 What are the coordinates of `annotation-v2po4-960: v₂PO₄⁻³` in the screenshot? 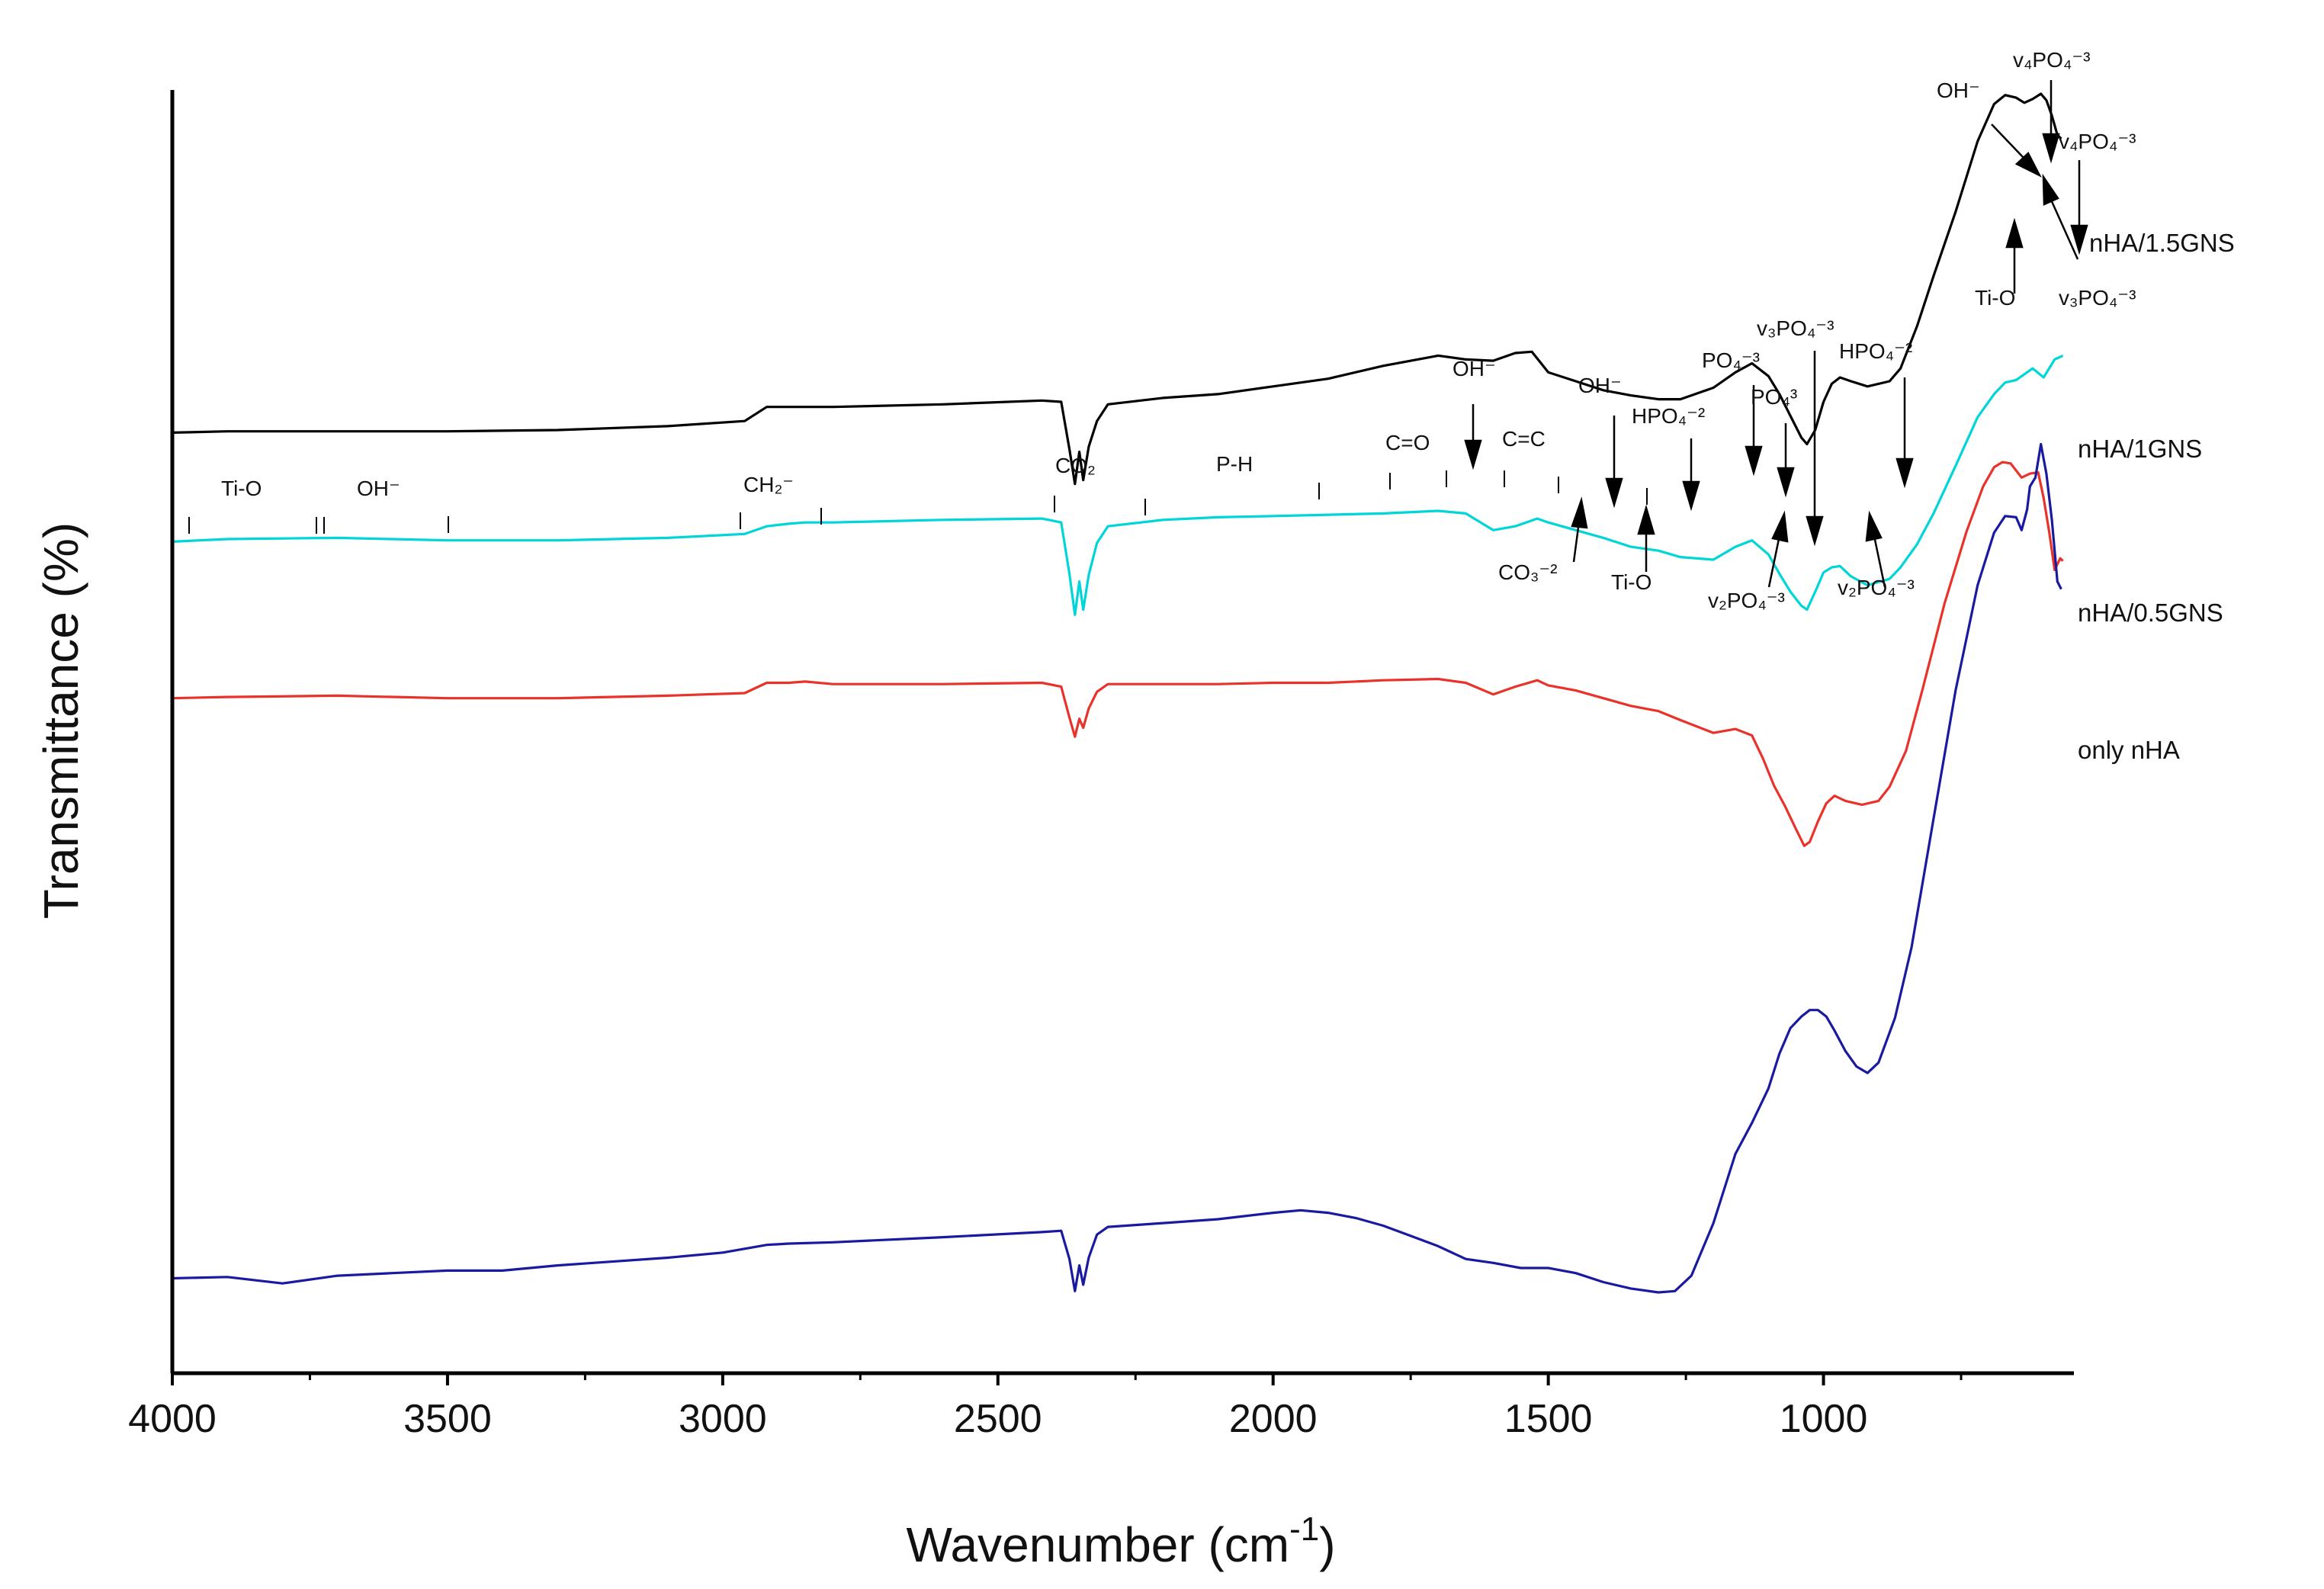 It's located at (1877, 587).